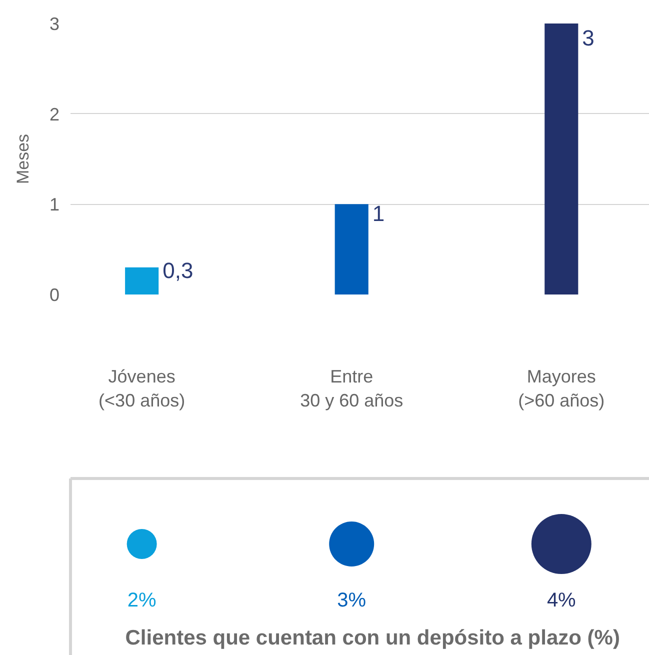 The height and width of the screenshot is (655, 649). What do you see at coordinates (142, 388) in the screenshot?
I see `x-tick-label: Jóvenes (<30 años)` at bounding box center [142, 388].